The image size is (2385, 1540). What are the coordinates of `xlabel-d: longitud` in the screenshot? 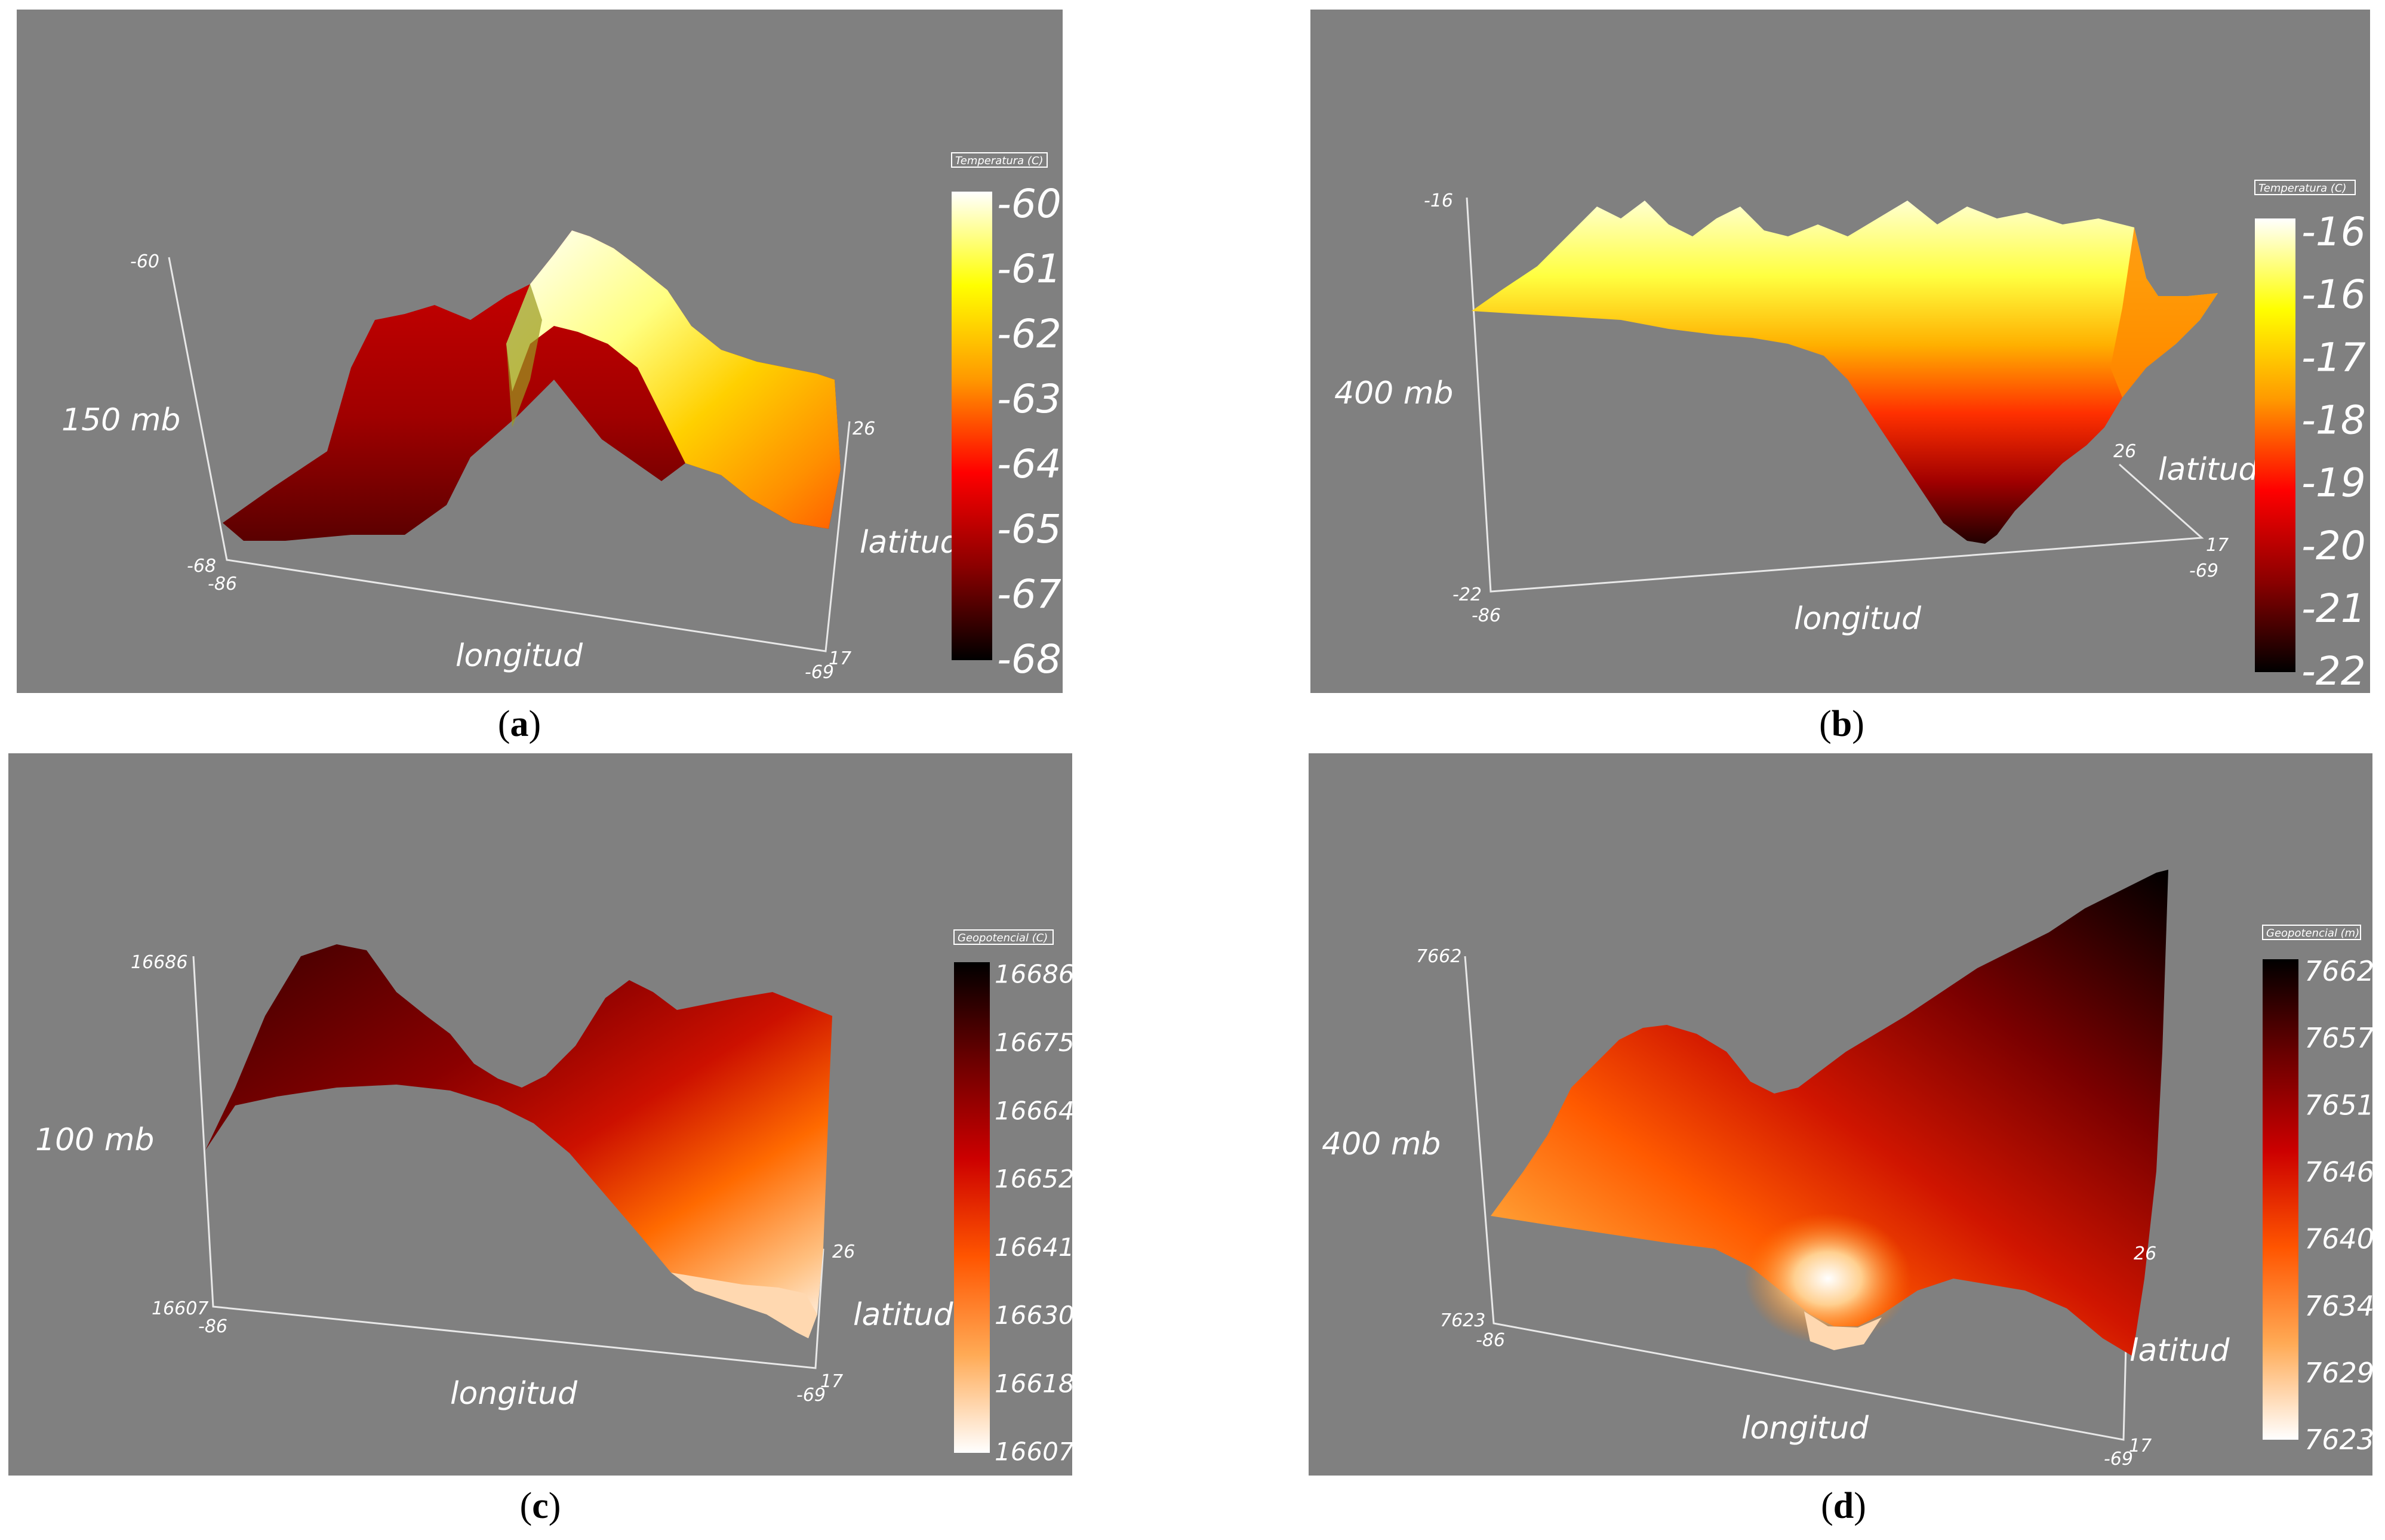 It's located at (1805, 1428).